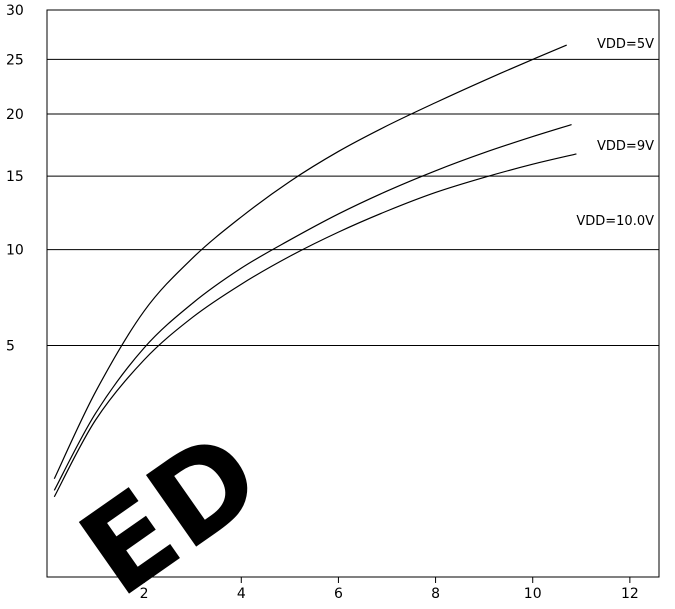 The image size is (675, 609). Describe the element at coordinates (615, 221) in the screenshot. I see `series-label-vdd-10-0v: VDD=10.0V` at that location.